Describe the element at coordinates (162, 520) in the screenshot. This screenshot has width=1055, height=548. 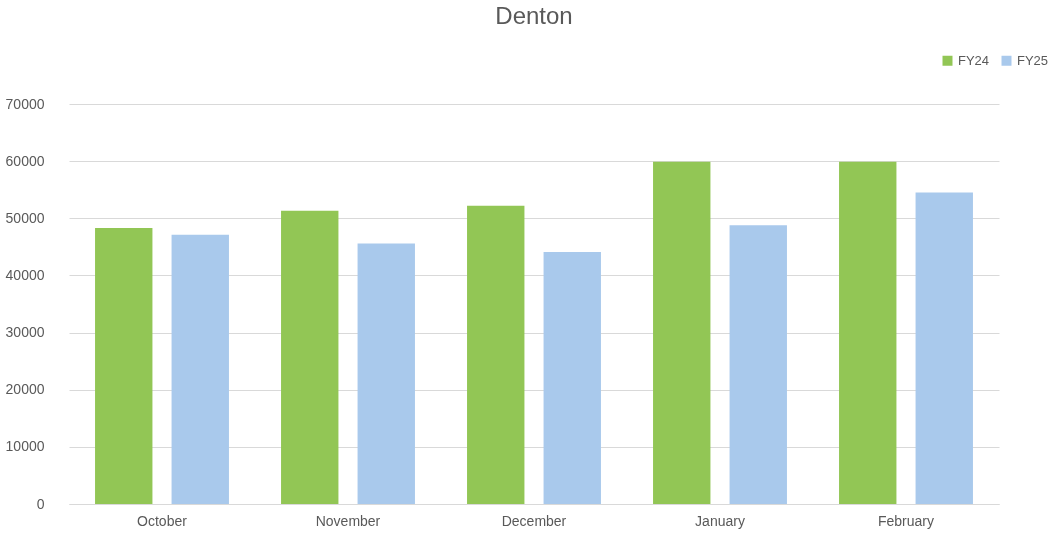
I see `x-tick-label: October` at that location.